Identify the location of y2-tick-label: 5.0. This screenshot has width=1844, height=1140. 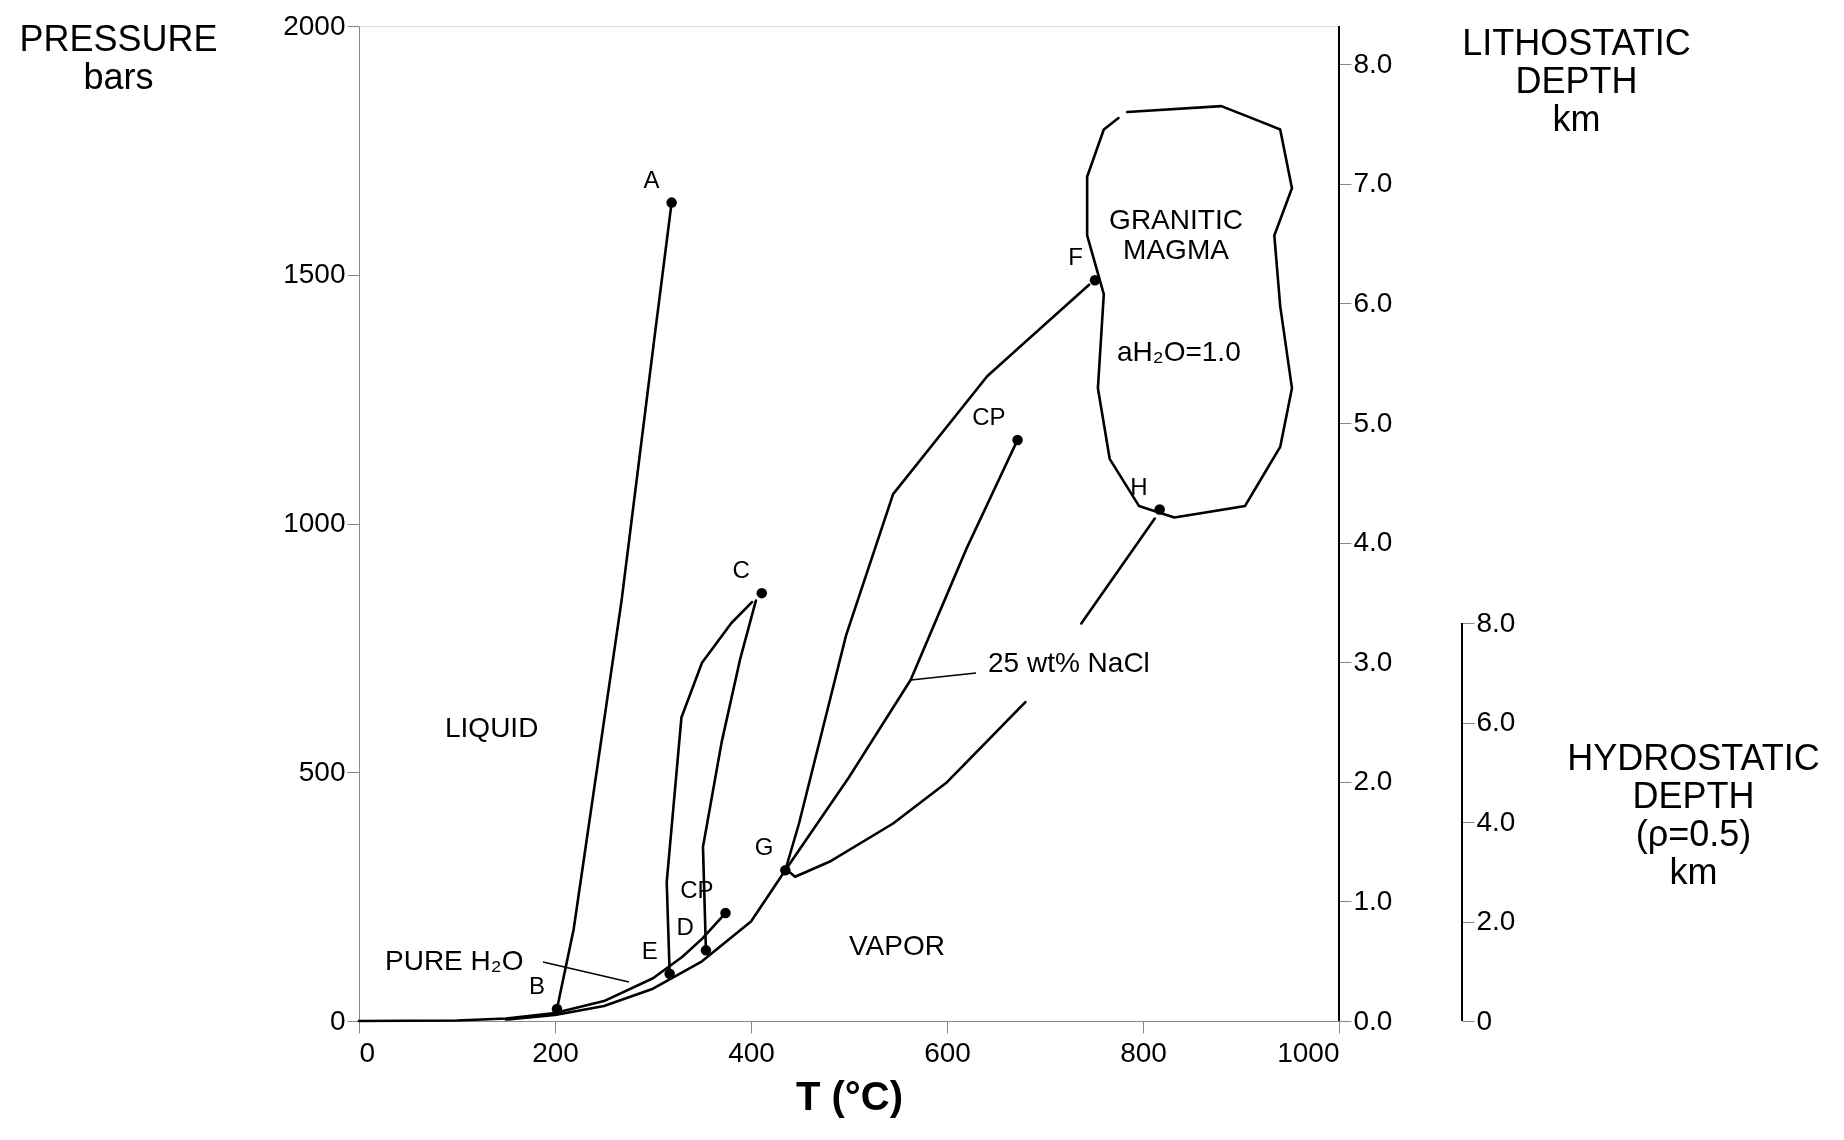
(1373, 422).